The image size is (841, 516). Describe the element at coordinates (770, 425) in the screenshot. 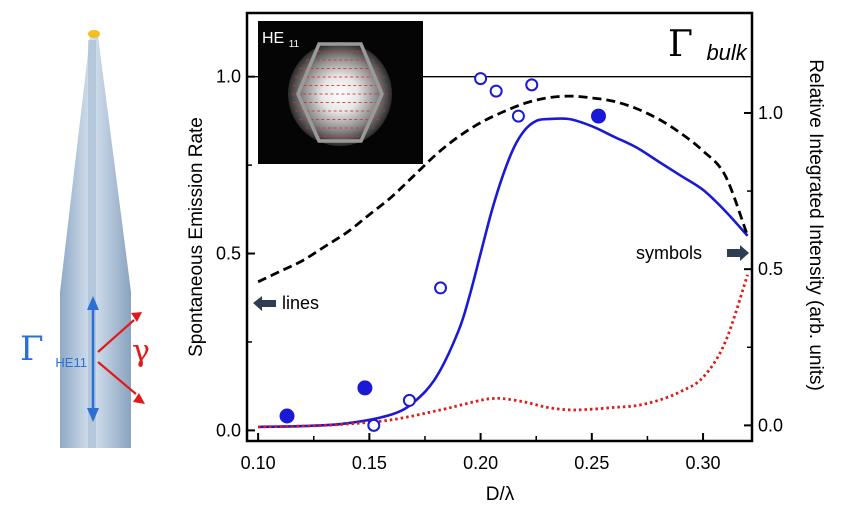

I see `y-right-tick-label: 0.0` at that location.